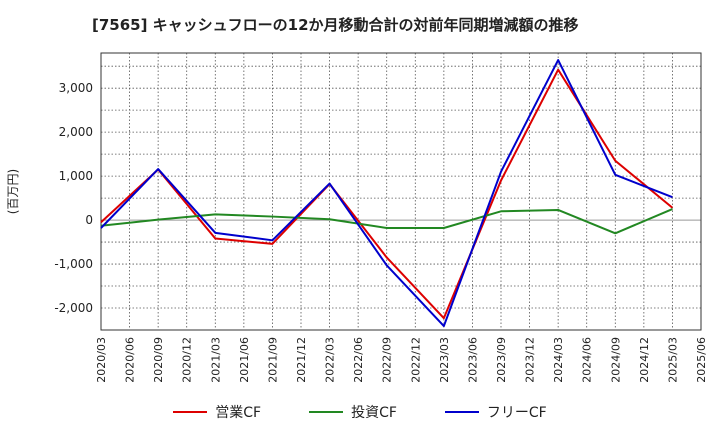 Image resolution: width=720 pixels, height=440 pixels. I want to click on x-tick-label: 2023/06, so click(472, 360).